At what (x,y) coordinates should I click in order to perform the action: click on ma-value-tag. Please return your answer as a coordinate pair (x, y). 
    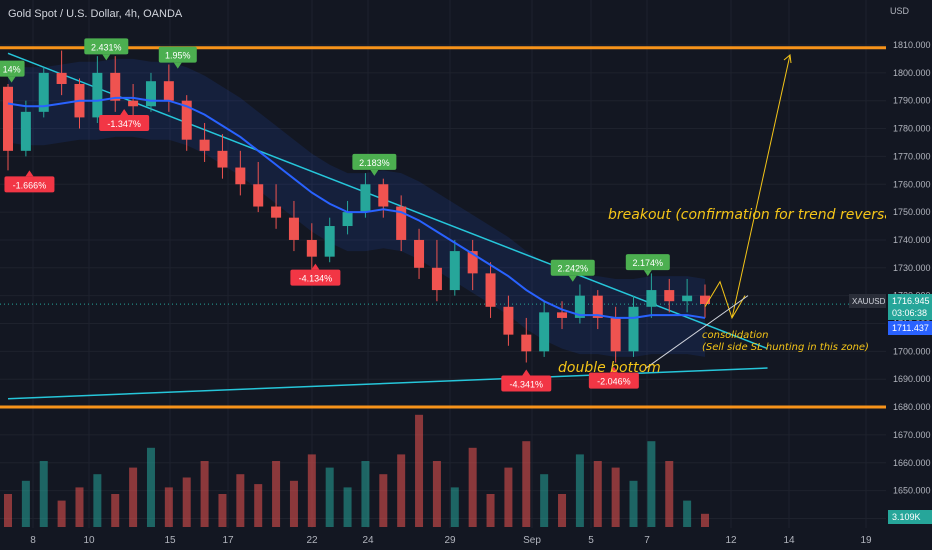
    Looking at the image, I should click on (910, 328).